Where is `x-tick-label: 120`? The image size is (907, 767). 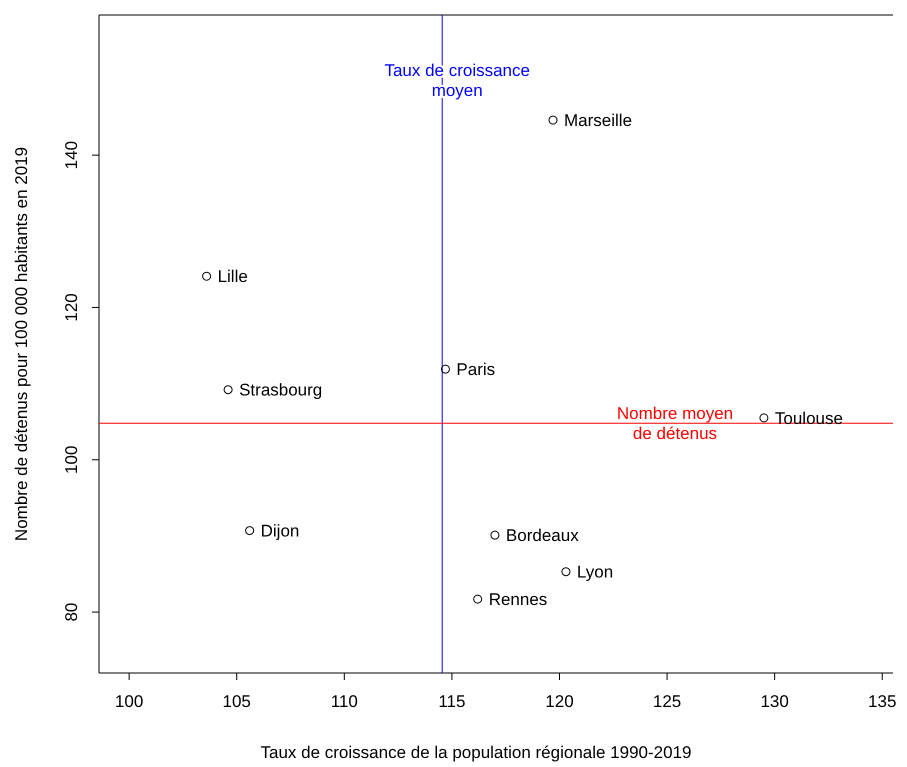
x-tick-label: 120 is located at coordinates (559, 701).